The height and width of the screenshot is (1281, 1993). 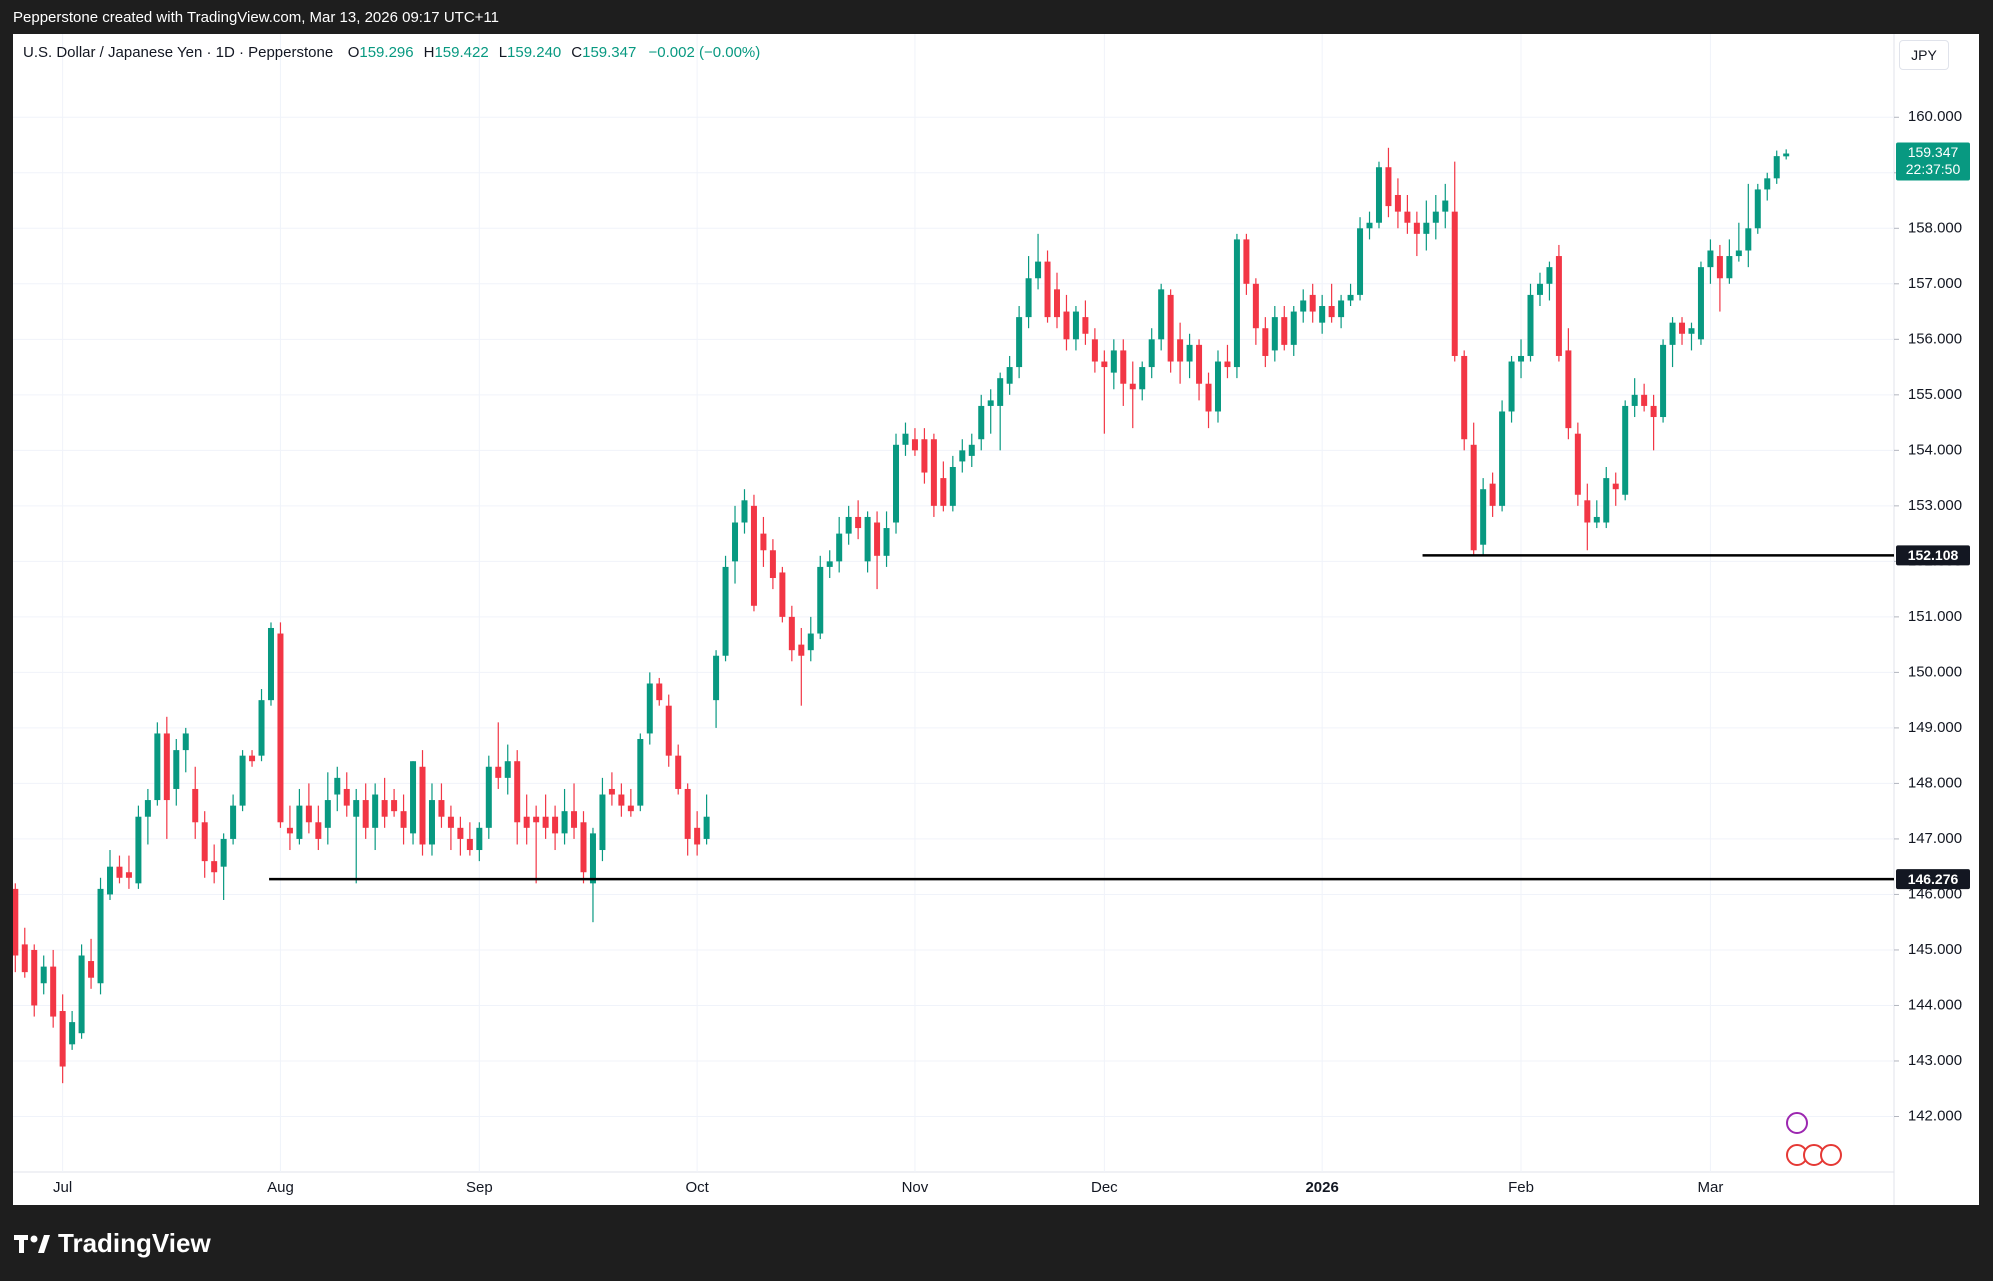 What do you see at coordinates (697, 1187) in the screenshot?
I see `x-tick-label: Oct` at bounding box center [697, 1187].